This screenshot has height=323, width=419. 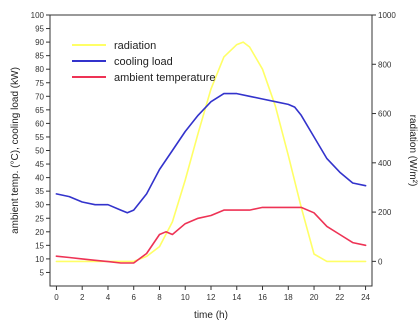 What do you see at coordinates (82, 297) in the screenshot?
I see `x-tick-label: 2` at bounding box center [82, 297].